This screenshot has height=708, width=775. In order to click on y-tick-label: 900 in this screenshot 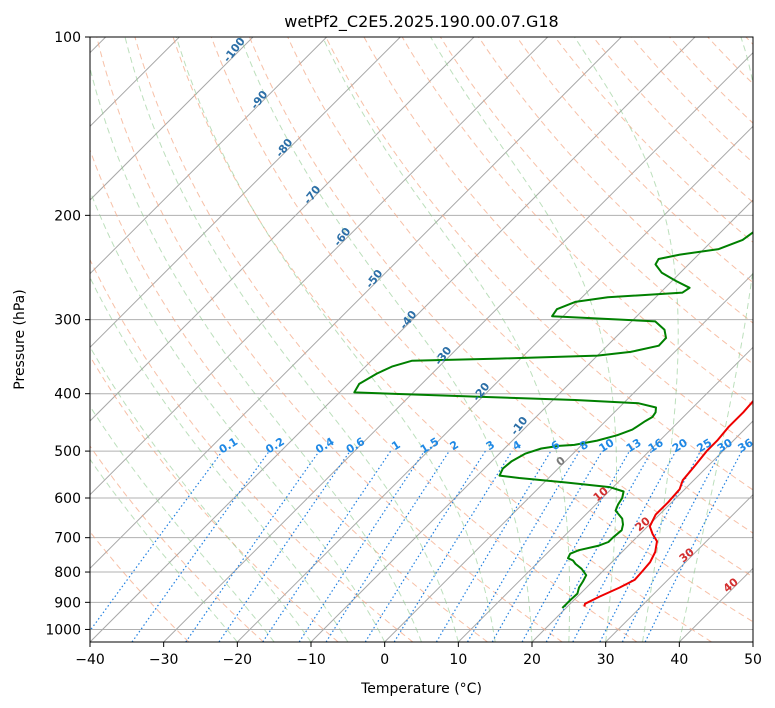, I will do `click(67, 603)`.